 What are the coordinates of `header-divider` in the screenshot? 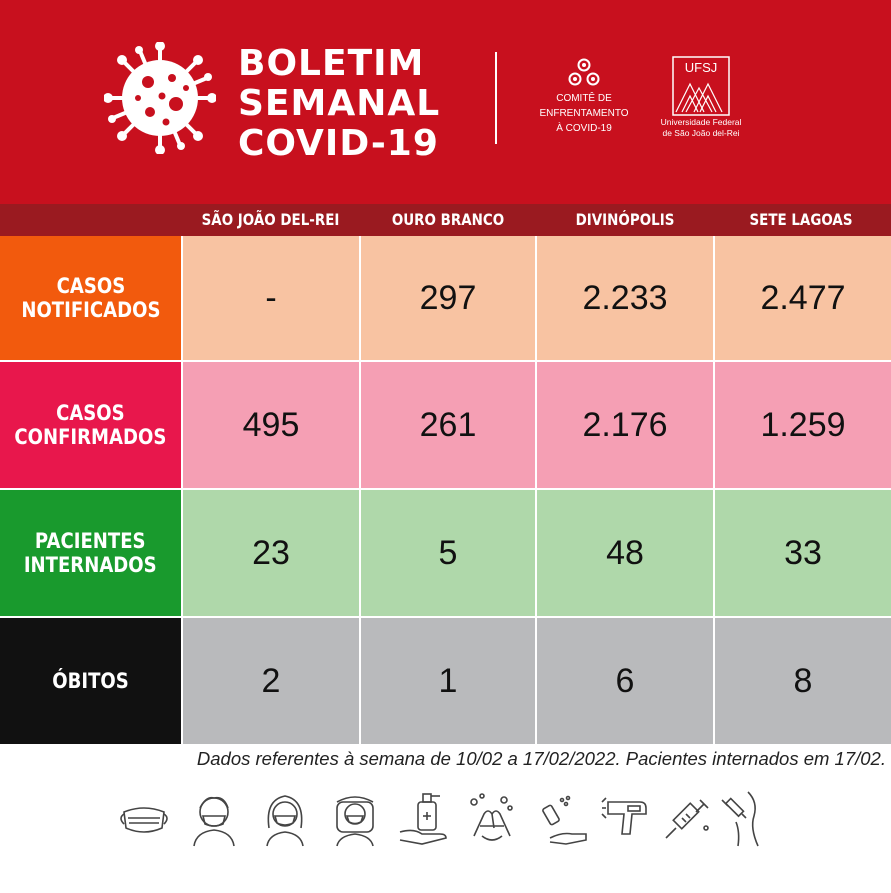 It's located at (496, 98).